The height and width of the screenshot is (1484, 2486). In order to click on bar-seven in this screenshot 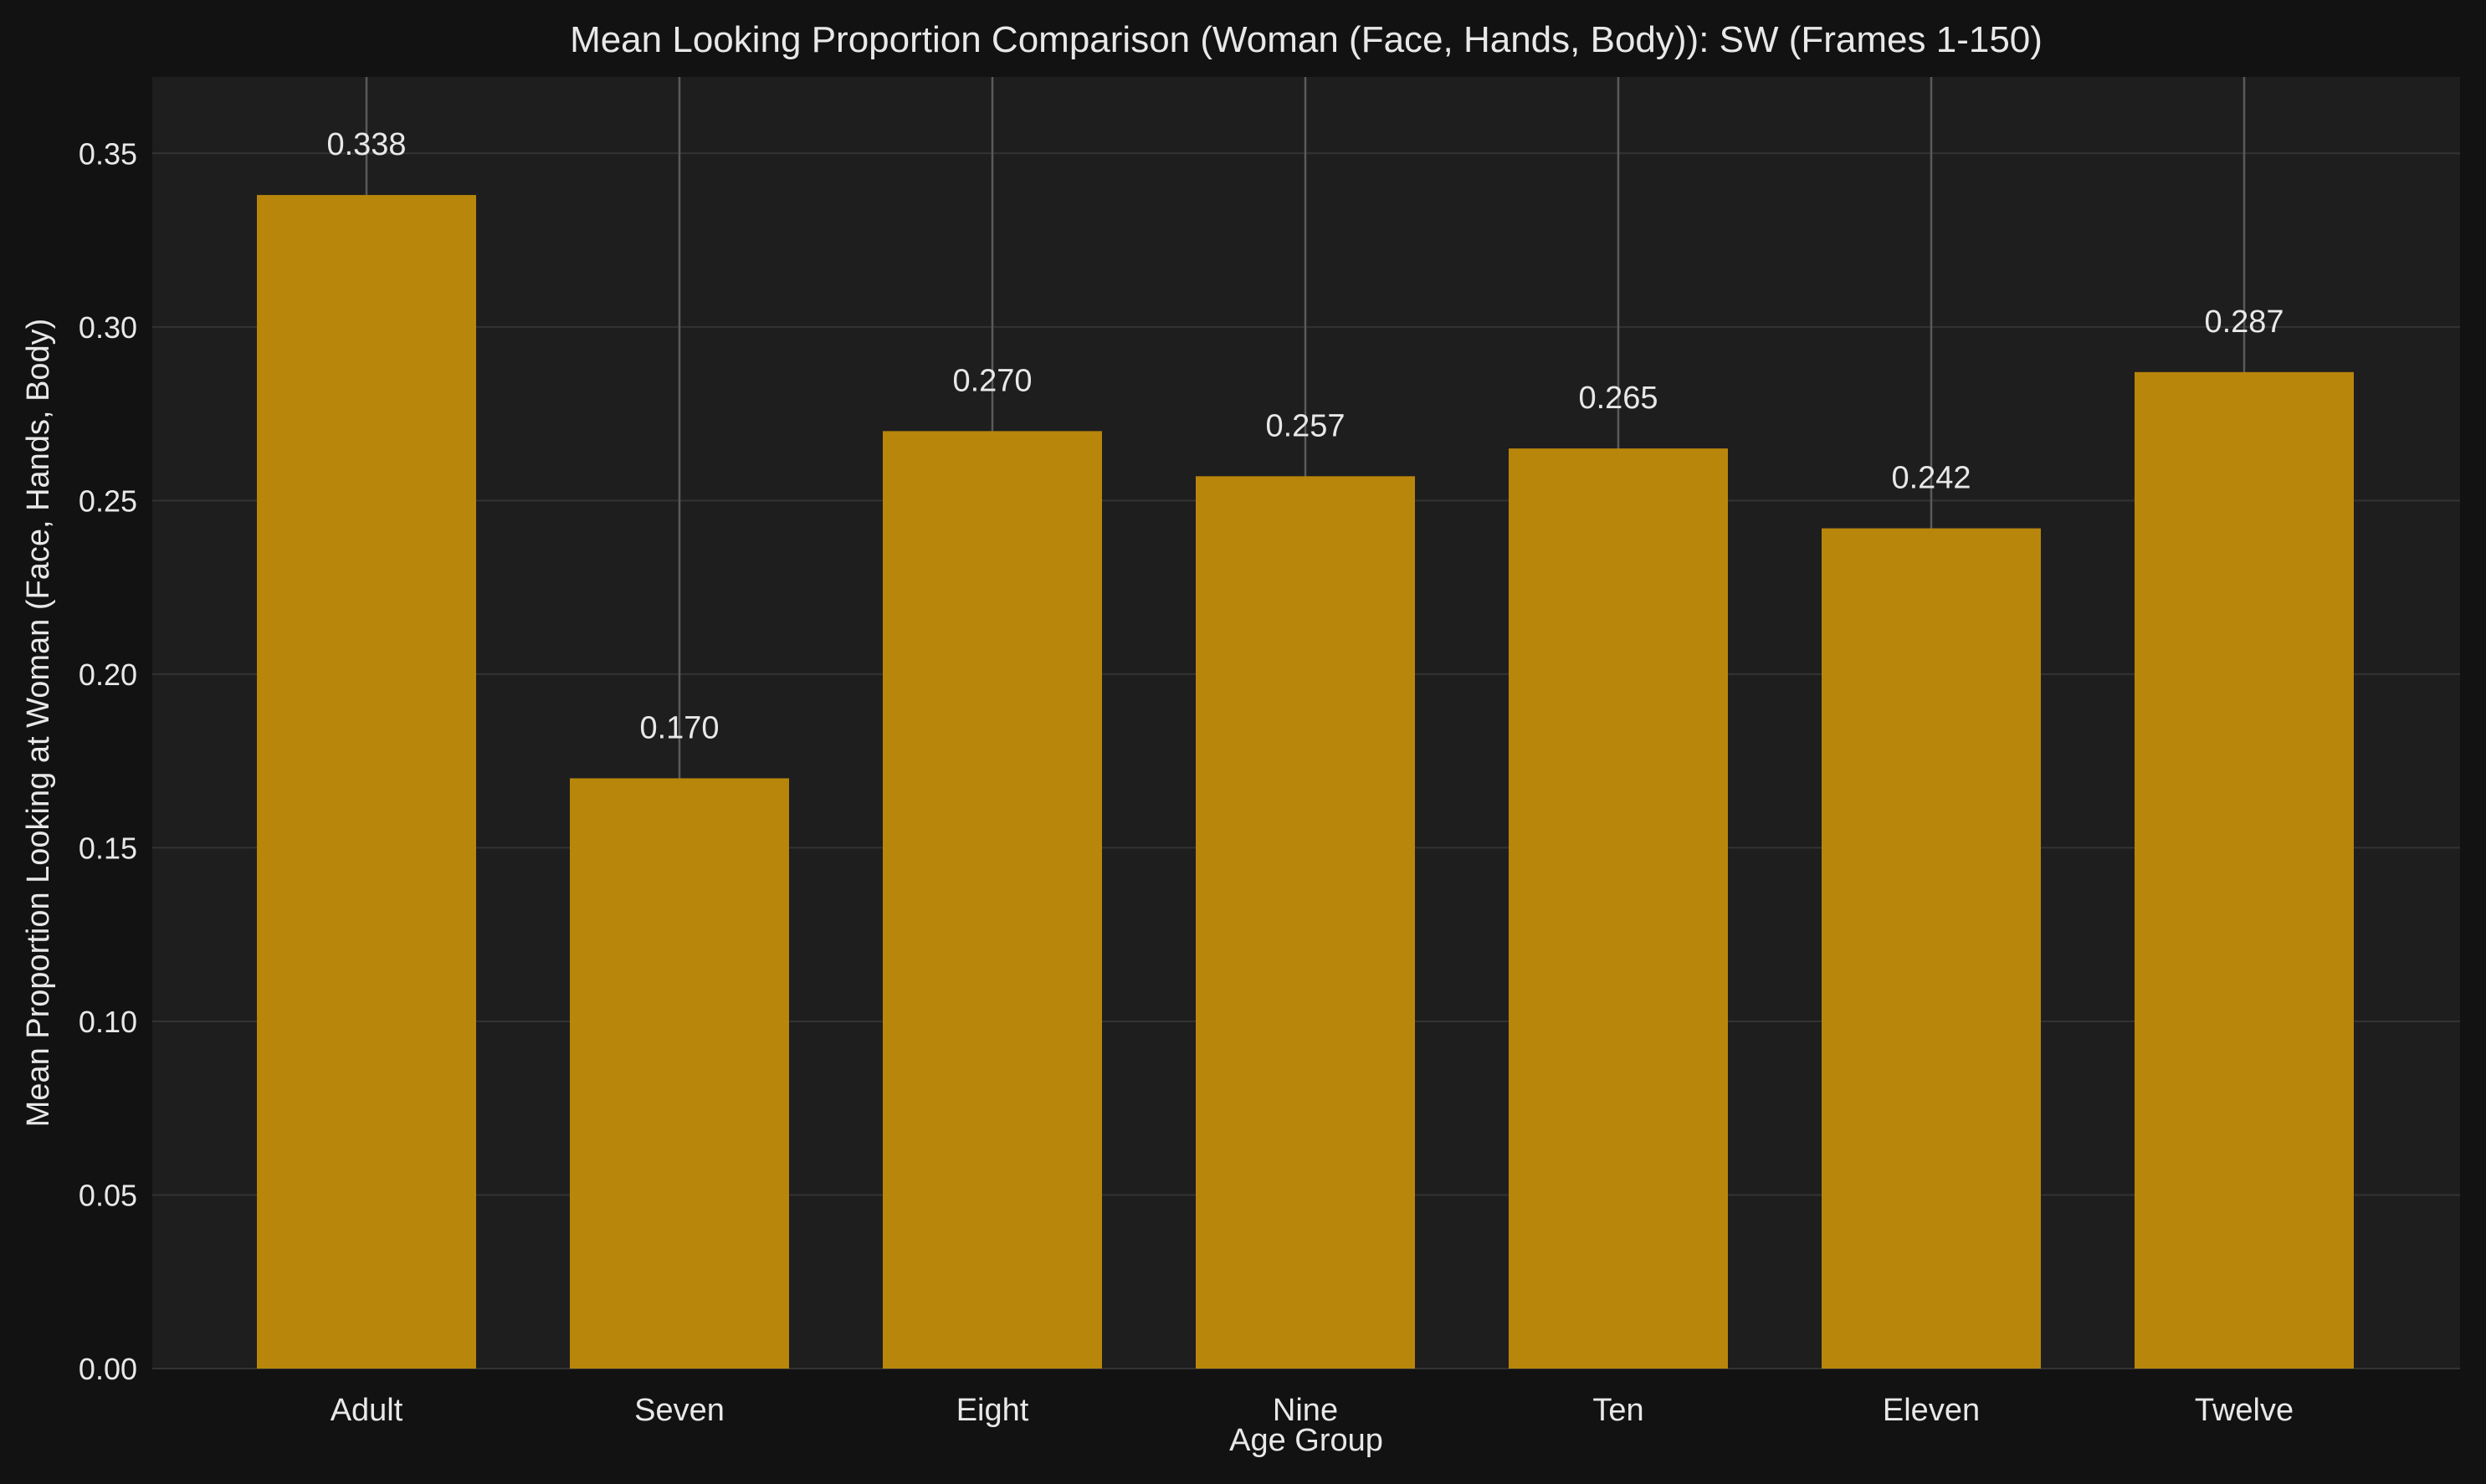, I will do `click(679, 1073)`.